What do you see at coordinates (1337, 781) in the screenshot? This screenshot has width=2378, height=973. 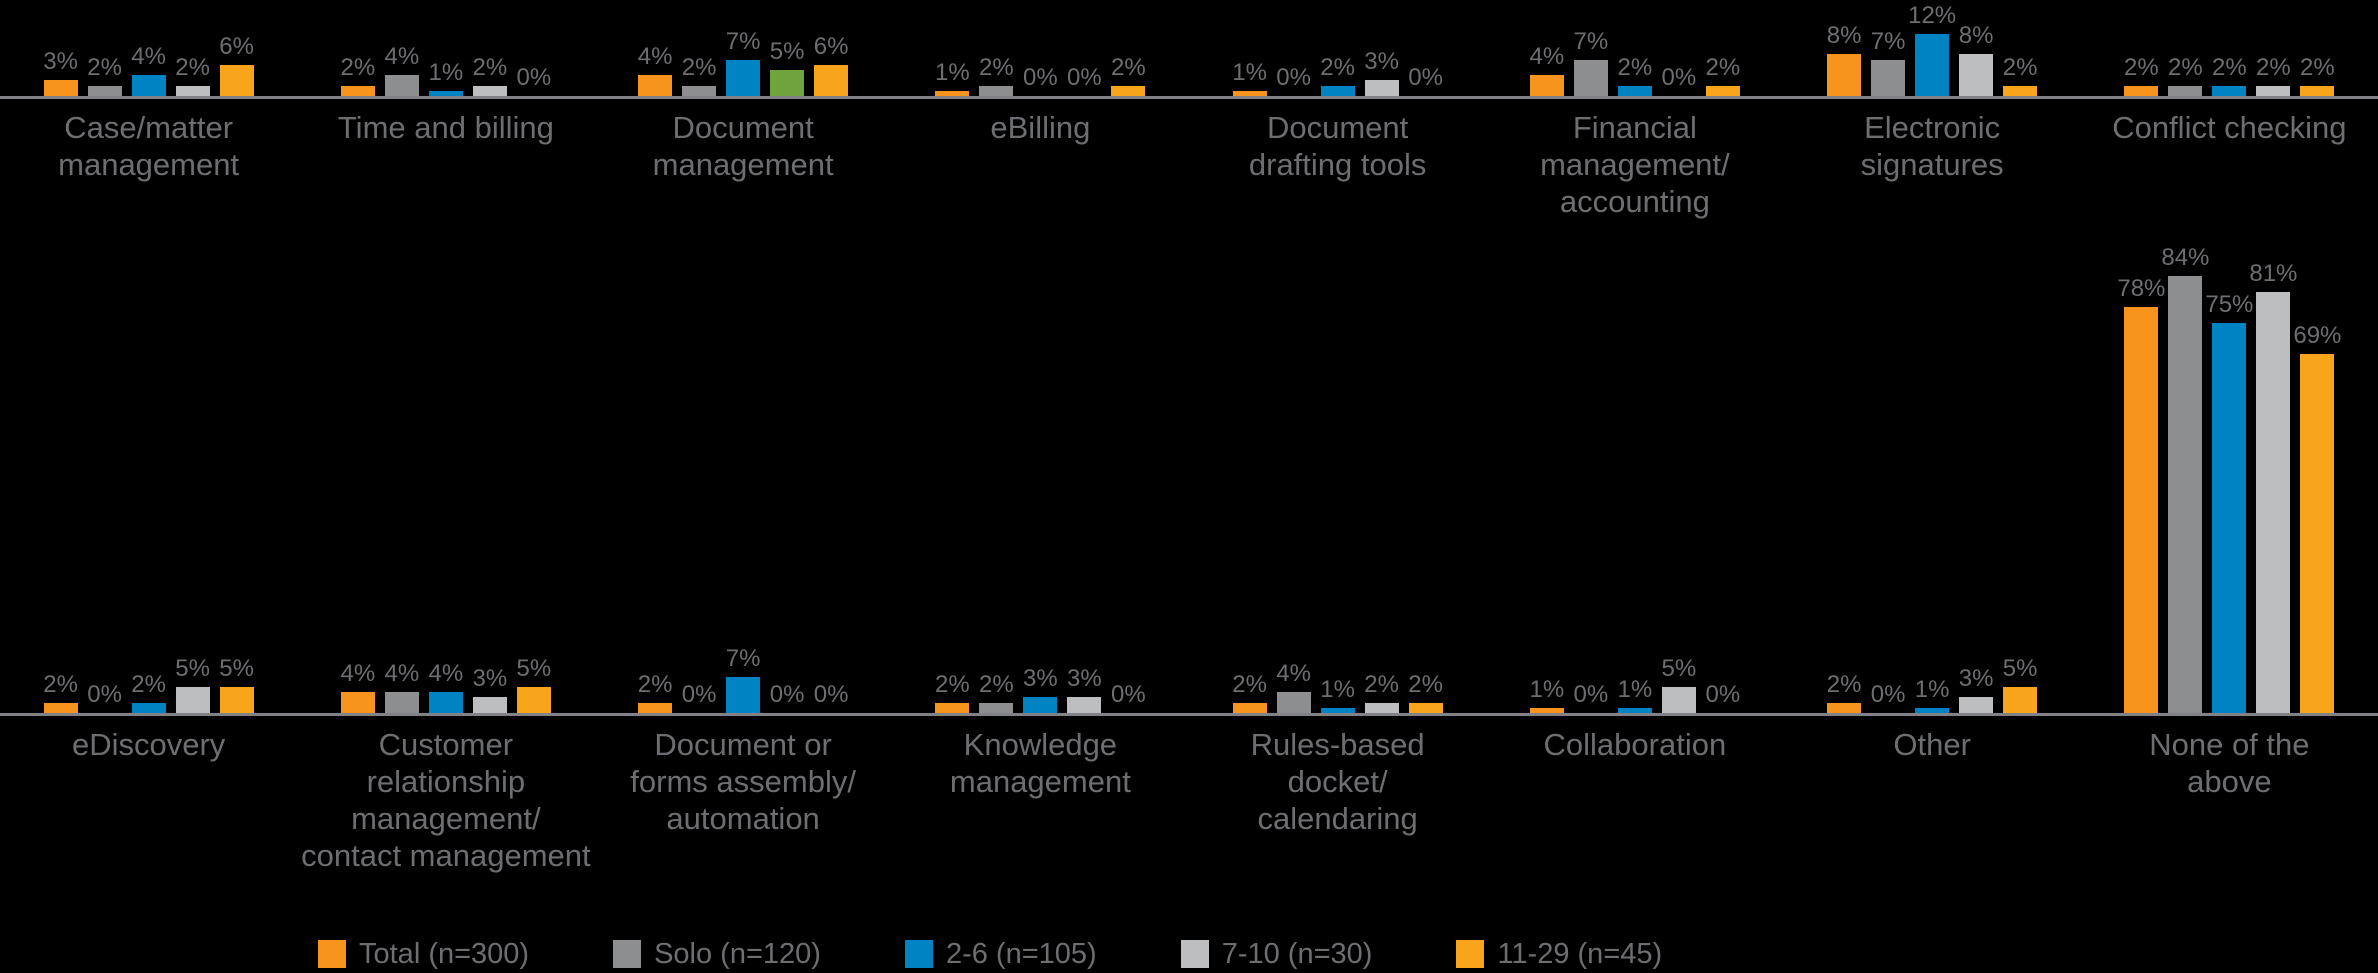 I see `category-label: Rules-based docket/ calendaring` at bounding box center [1337, 781].